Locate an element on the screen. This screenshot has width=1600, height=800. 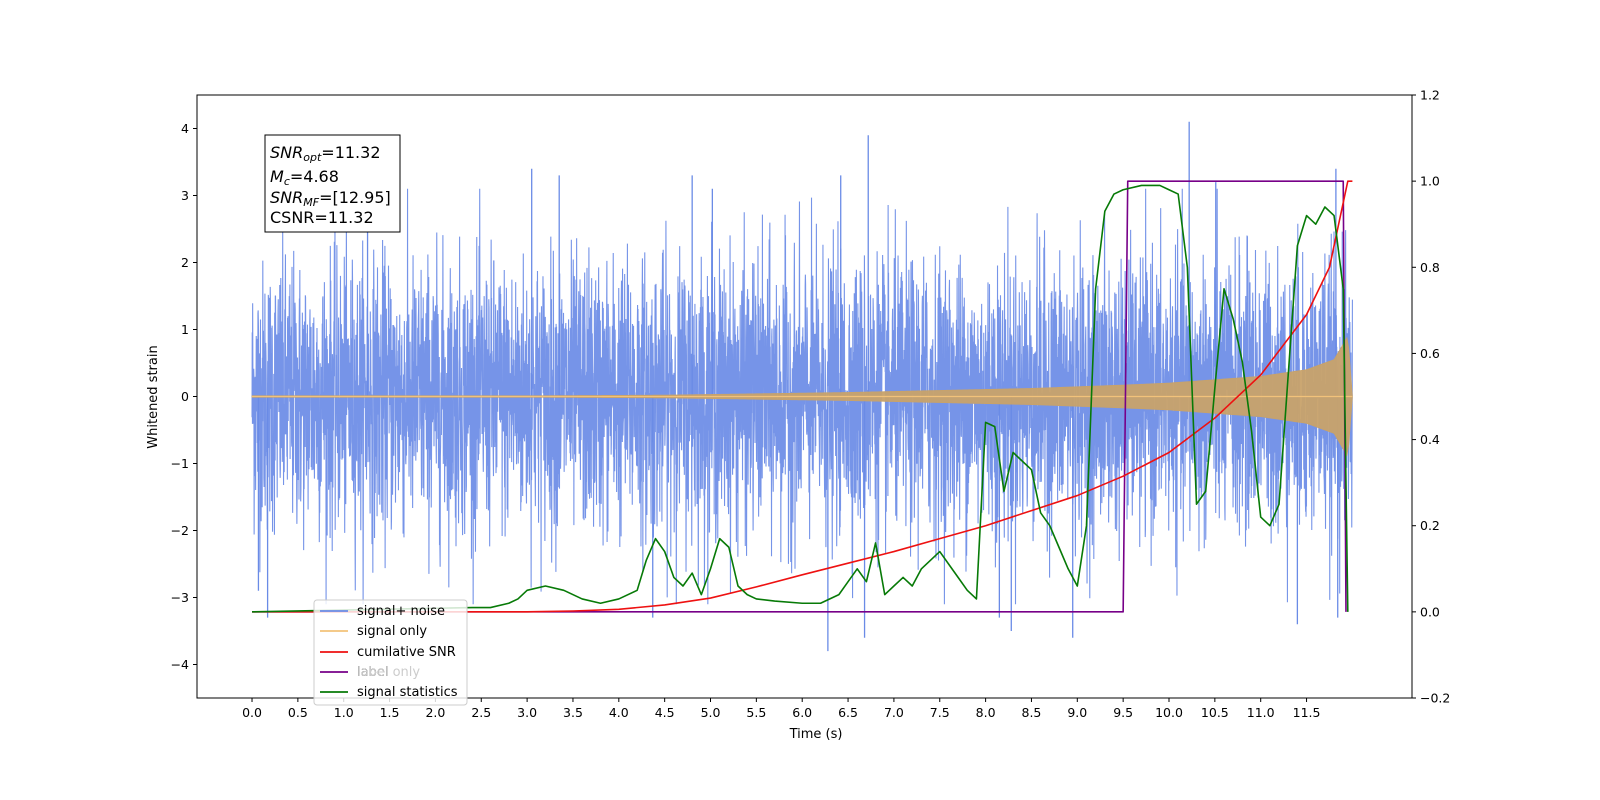
y-tick-label: 2 is located at coordinates (185, 262).